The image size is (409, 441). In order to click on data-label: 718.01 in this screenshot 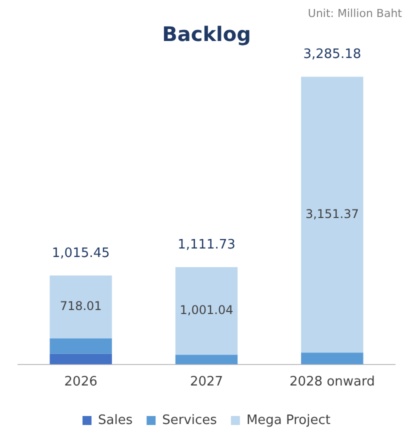, I will do `click(81, 306)`.